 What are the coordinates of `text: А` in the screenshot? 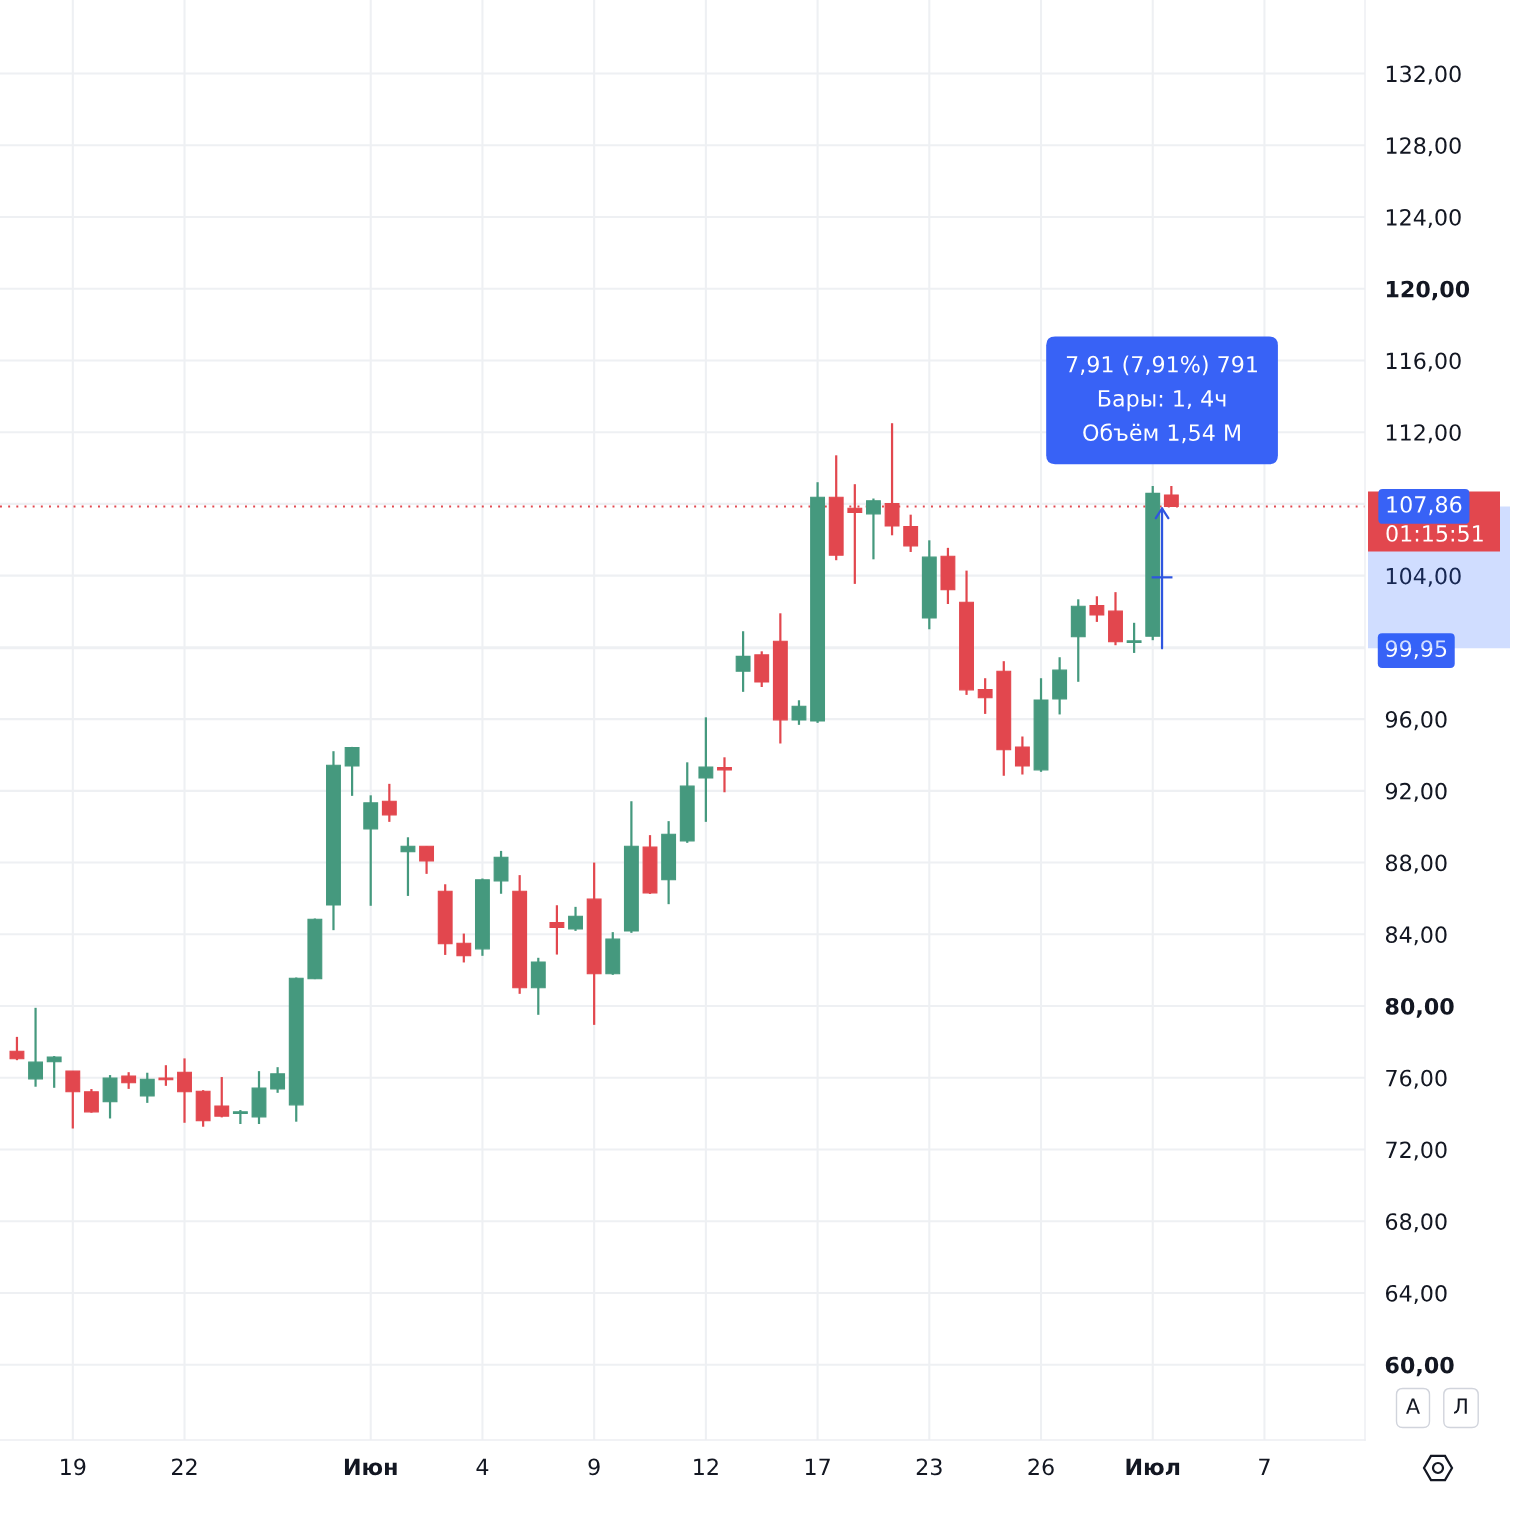 It's located at (1413, 1406).